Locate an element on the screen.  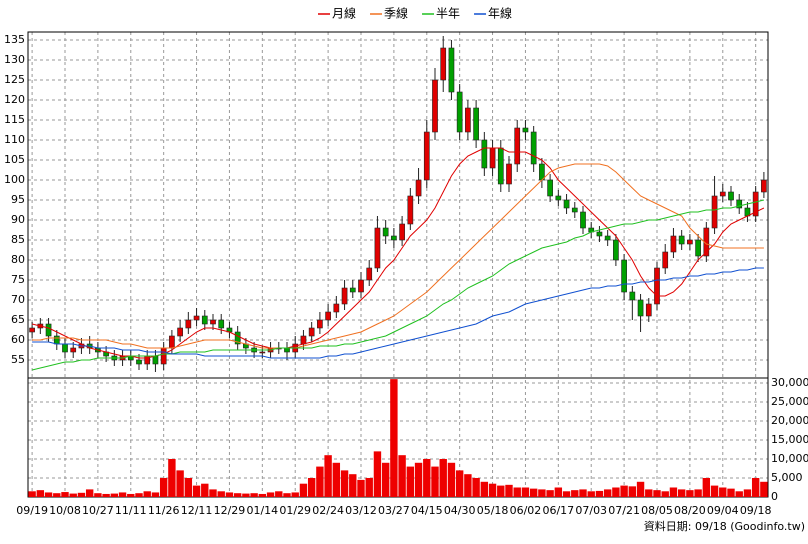
x-tick-label: 01/29 is located at coordinates (295, 510).